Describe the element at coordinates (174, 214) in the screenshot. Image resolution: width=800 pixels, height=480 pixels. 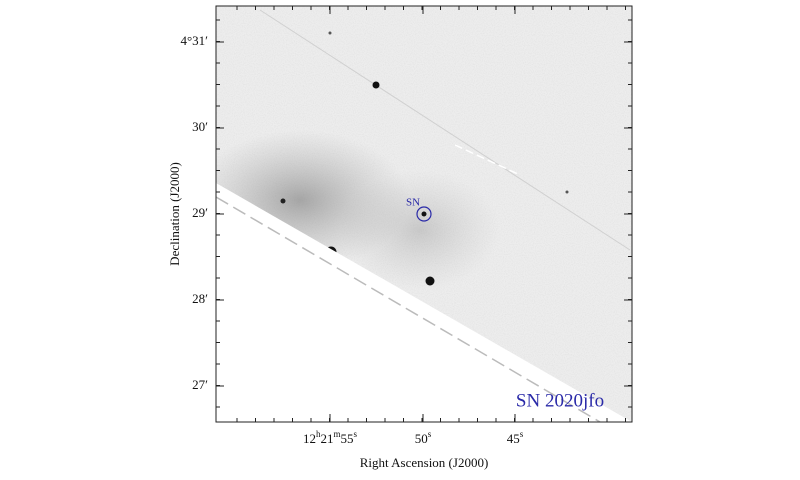
I see `y-axis-label: Declination (J2000)` at that location.